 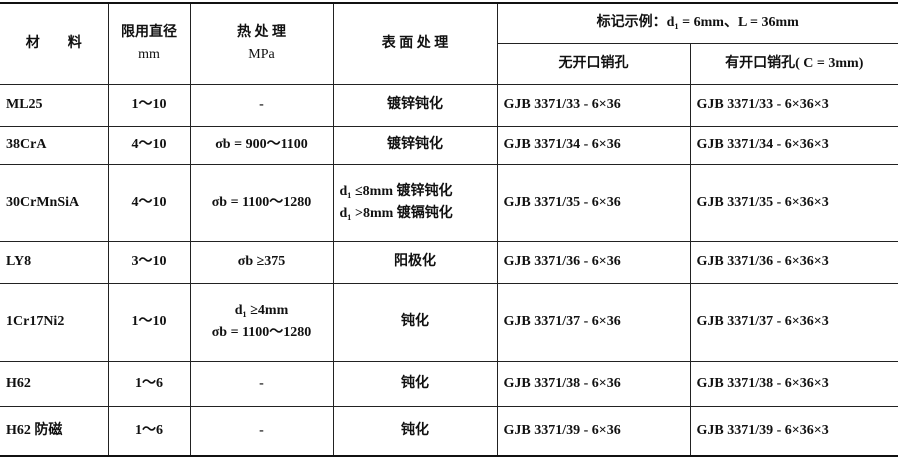 What do you see at coordinates (793, 431) in the screenshot?
I see `with-pin-cell: GJB 3371/39 - 6×36×3` at bounding box center [793, 431].